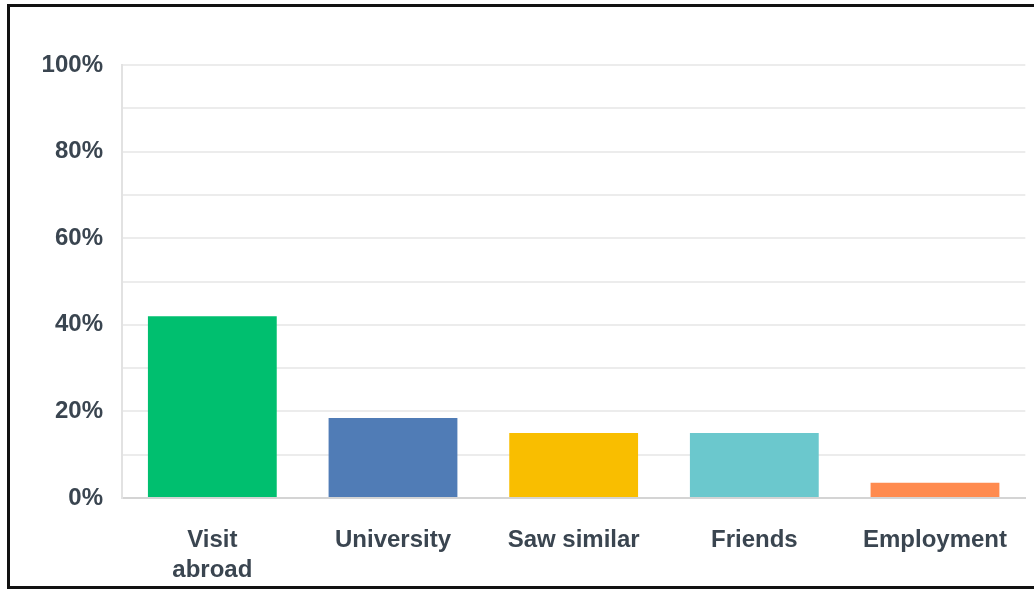  I want to click on x-tick-label: Friends, so click(754, 538).